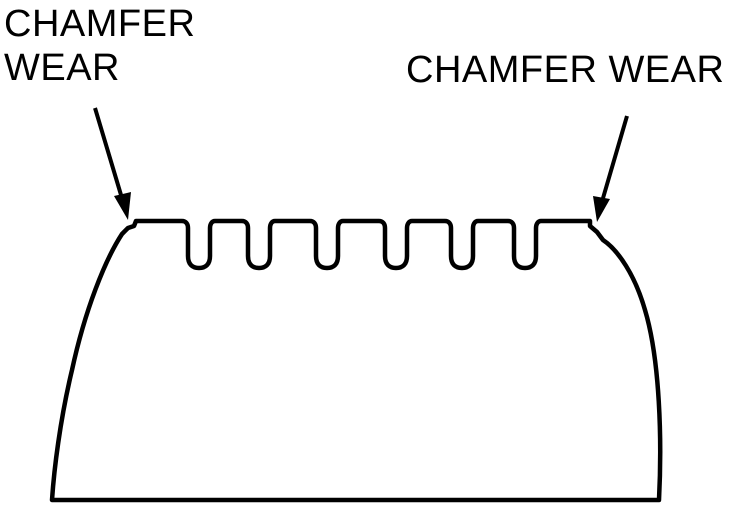 This screenshot has height=527, width=754. What do you see at coordinates (611, 168) in the screenshot?
I see `right-arrow` at bounding box center [611, 168].